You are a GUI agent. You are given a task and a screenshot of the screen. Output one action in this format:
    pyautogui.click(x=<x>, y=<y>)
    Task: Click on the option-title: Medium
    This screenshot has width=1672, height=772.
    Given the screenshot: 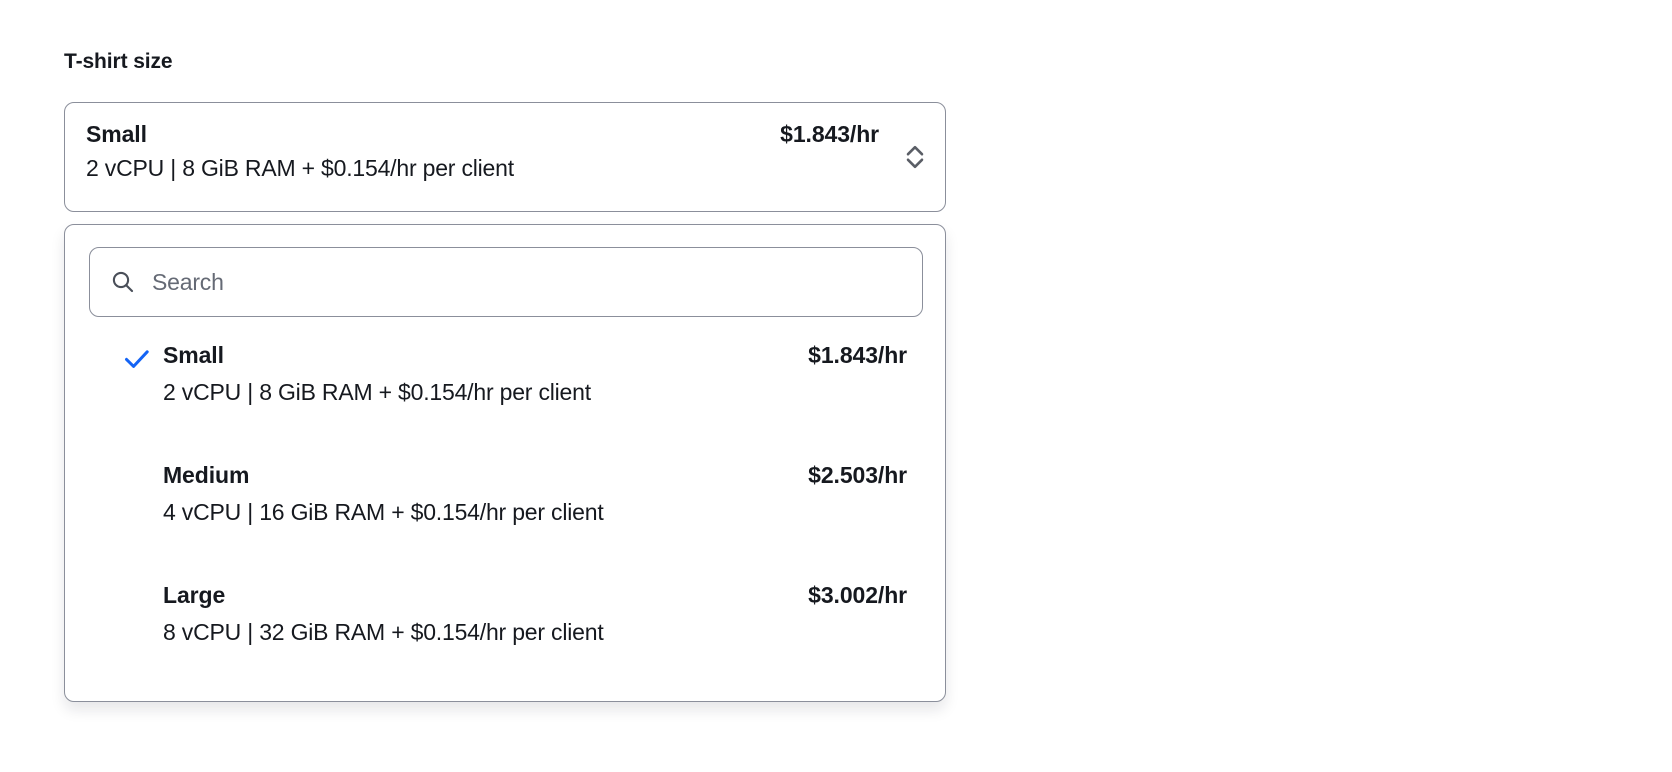 What is the action you would take?
    pyautogui.click(x=206, y=475)
    